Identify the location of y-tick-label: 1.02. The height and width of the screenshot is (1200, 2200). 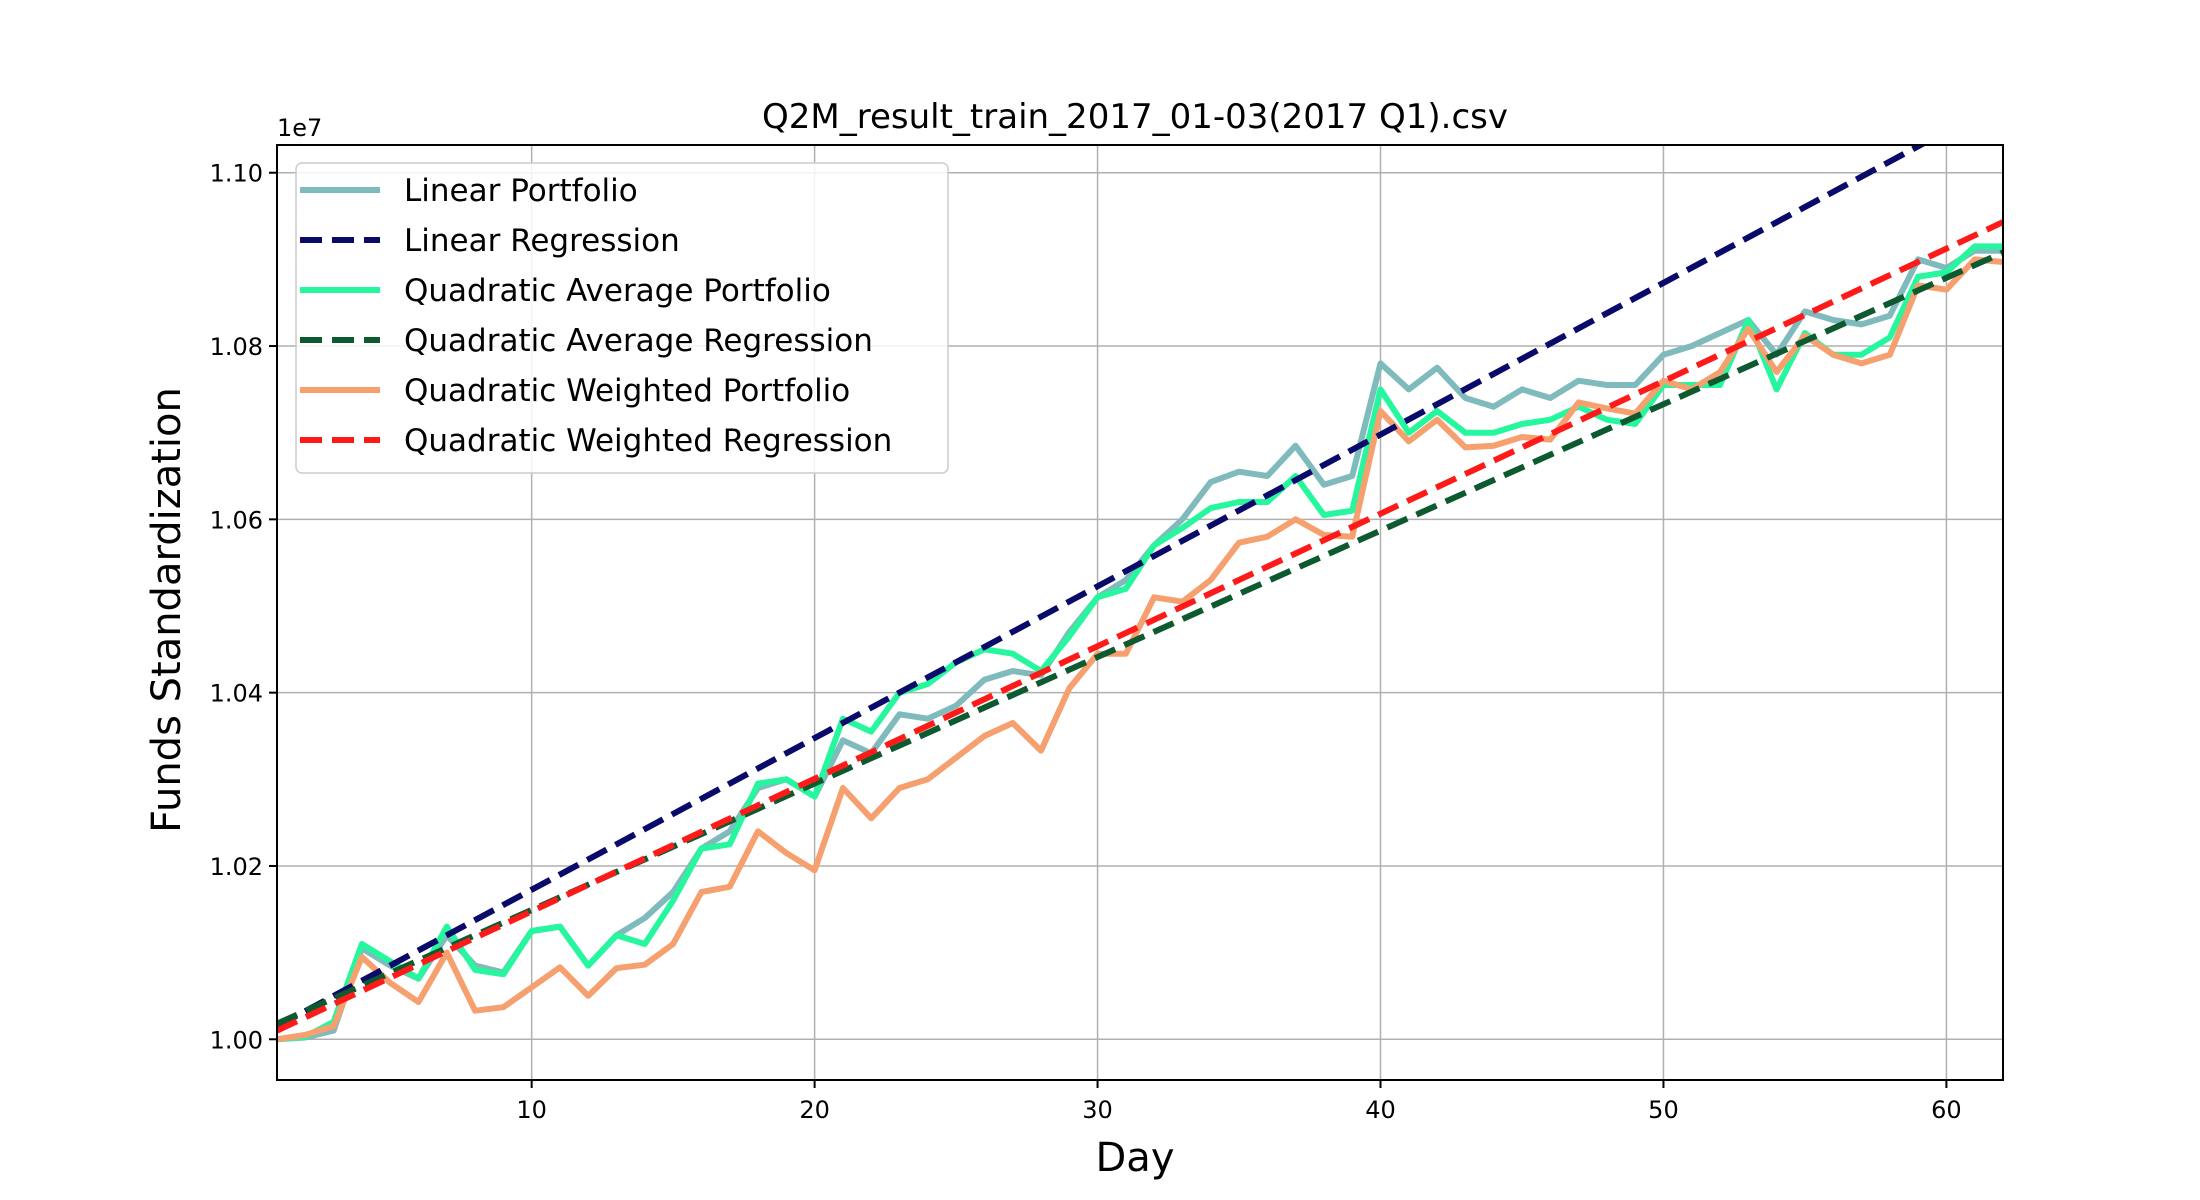
(236, 867).